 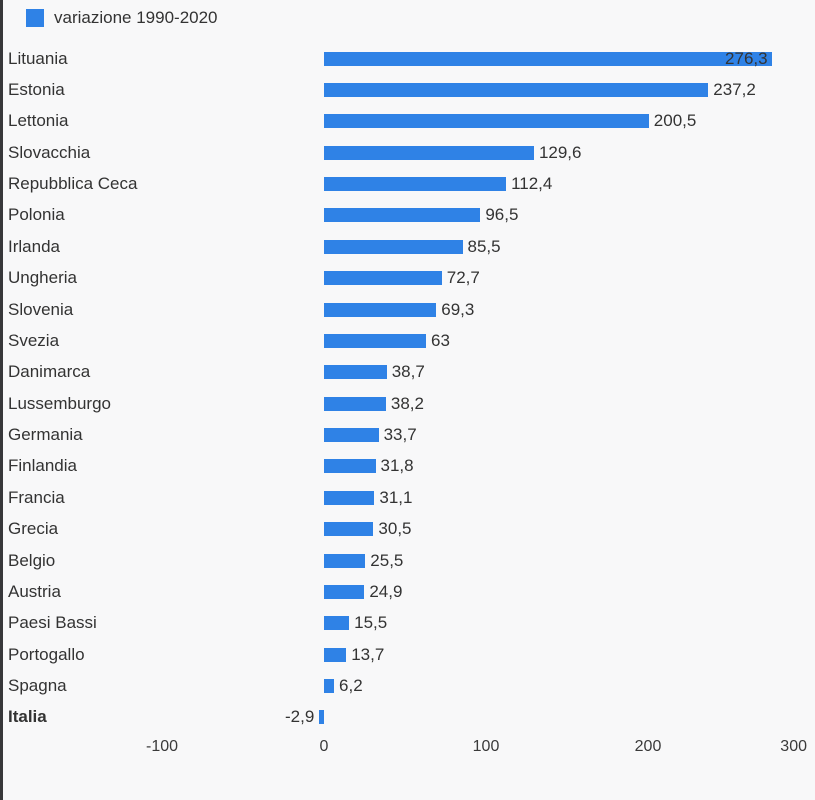 I want to click on category-label: Polonia, so click(x=36, y=215).